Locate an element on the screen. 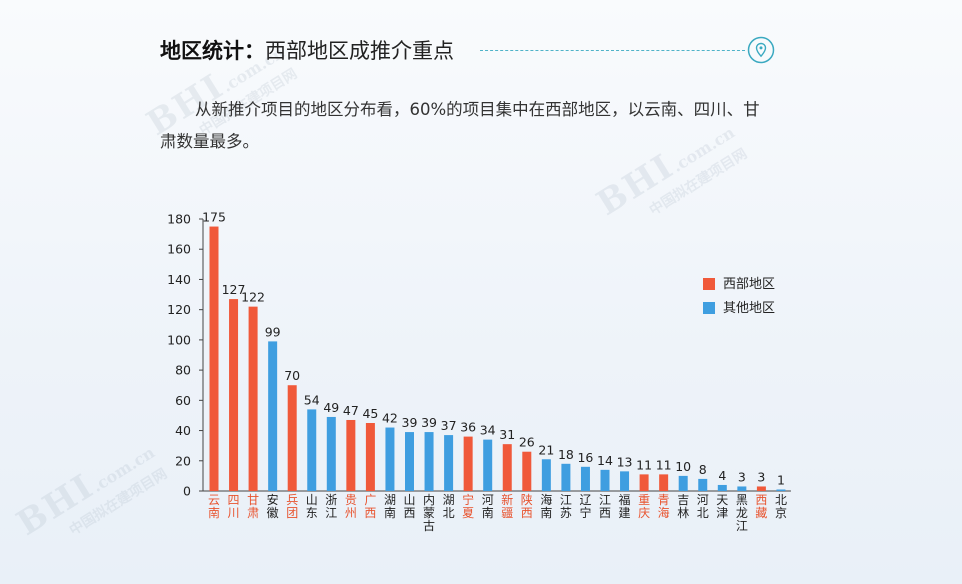 This screenshot has height=584, width=962. bar-山西 is located at coordinates (409, 461).